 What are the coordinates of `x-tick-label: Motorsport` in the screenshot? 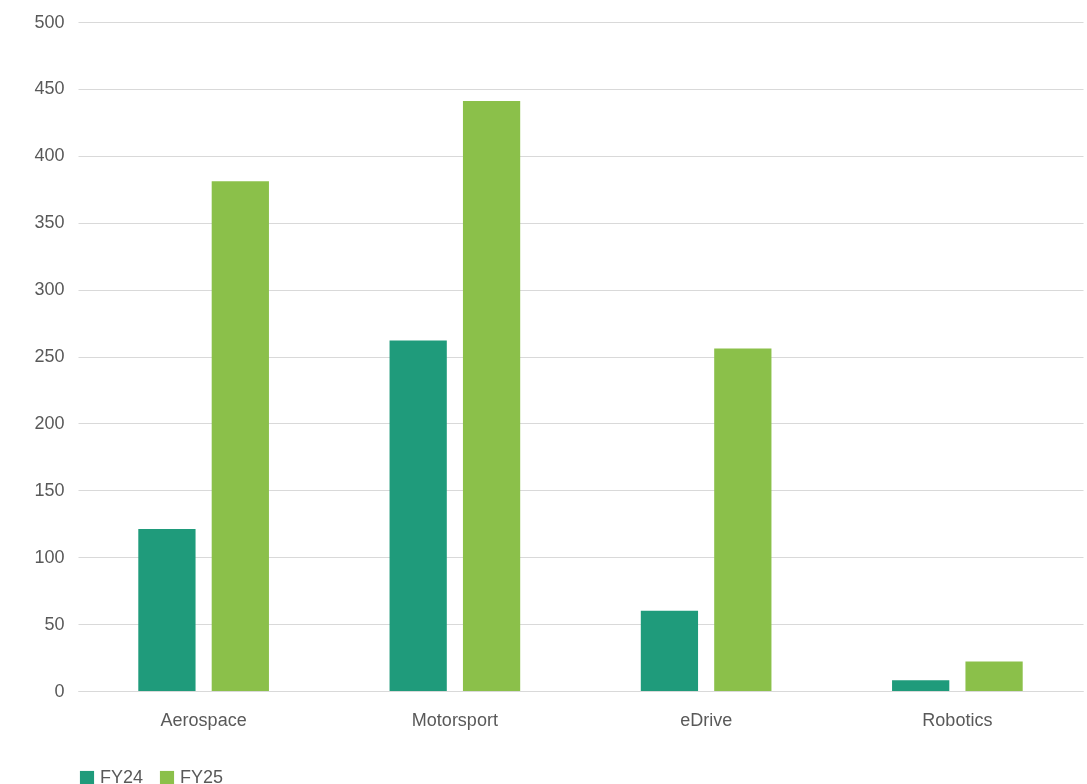 It's located at (454, 719).